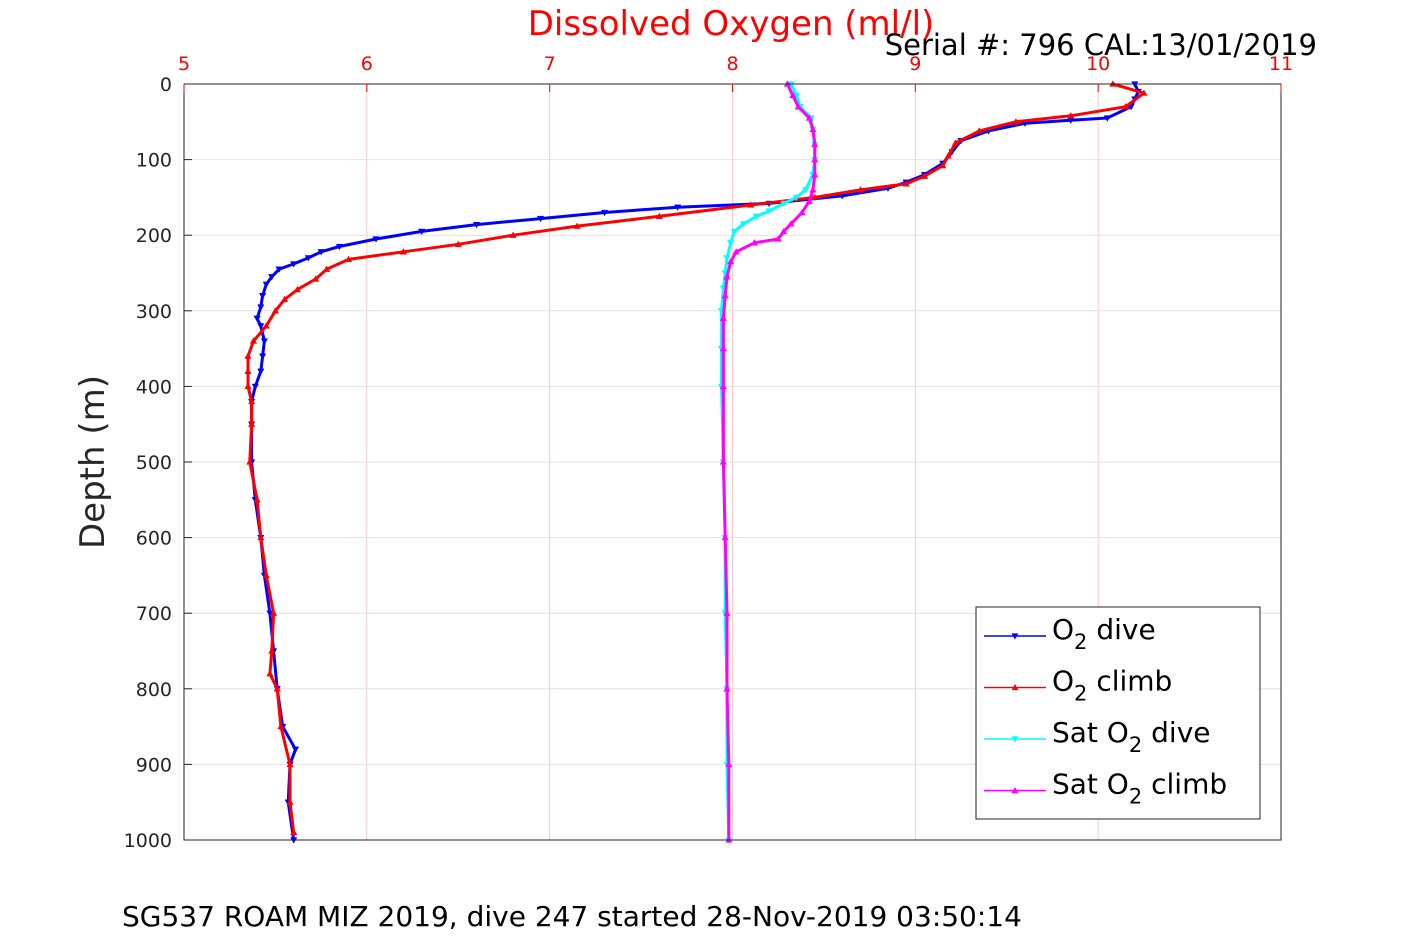  Describe the element at coordinates (1131, 736) in the screenshot. I see `legend-label: Sat O2 dive` at that location.